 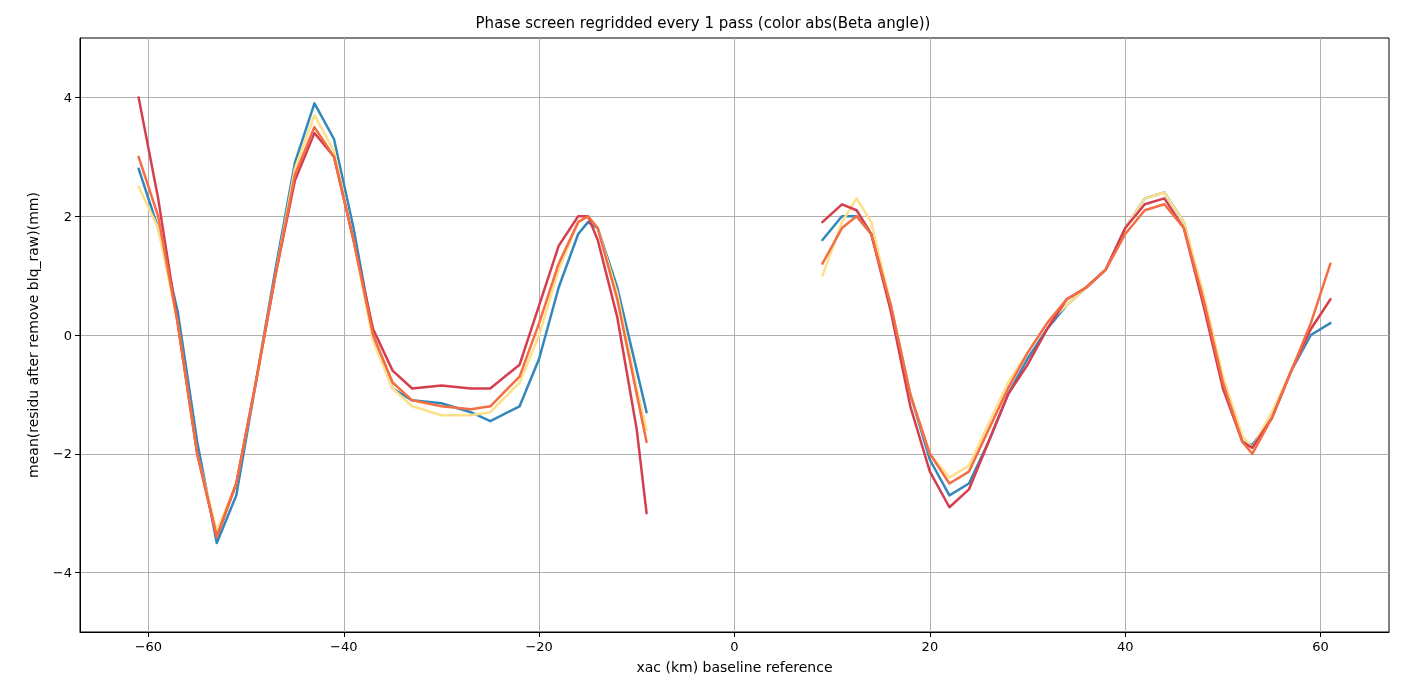 I want to click on x-tick-label: −60, so click(x=148, y=646).